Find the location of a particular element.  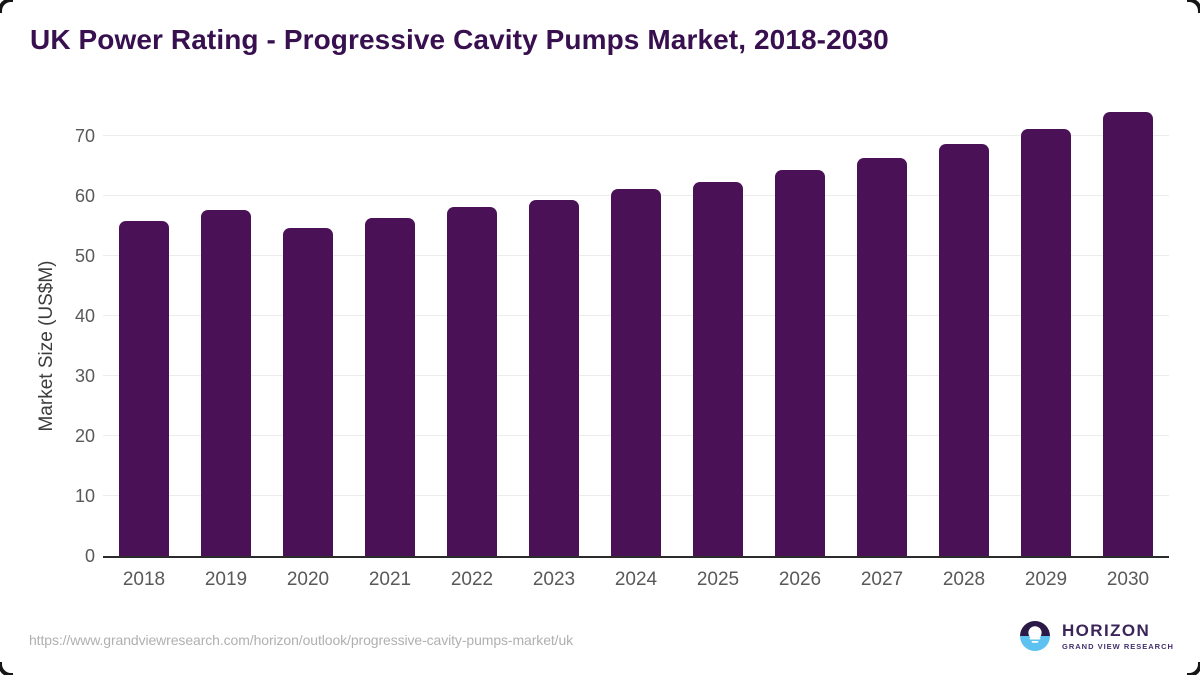

y-tick-label-50: 50 is located at coordinates (84, 256).